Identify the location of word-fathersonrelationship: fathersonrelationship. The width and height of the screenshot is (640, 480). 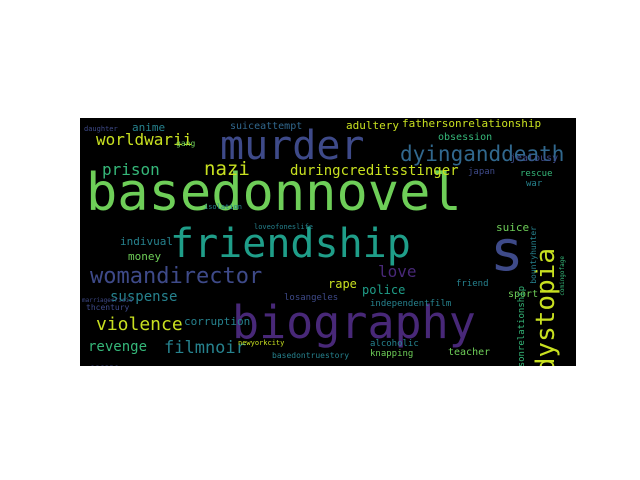
(472, 124).